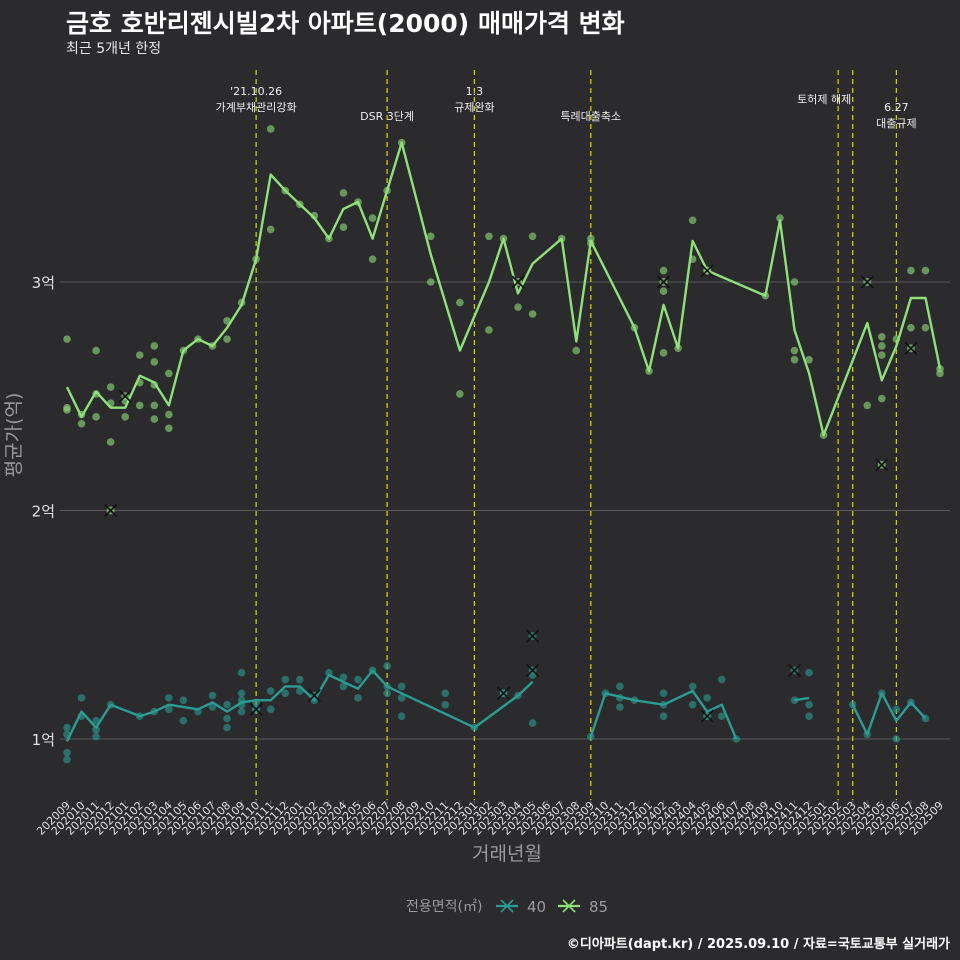  Describe the element at coordinates (474, 107) in the screenshot. I see `event-label: 규제완화` at that location.